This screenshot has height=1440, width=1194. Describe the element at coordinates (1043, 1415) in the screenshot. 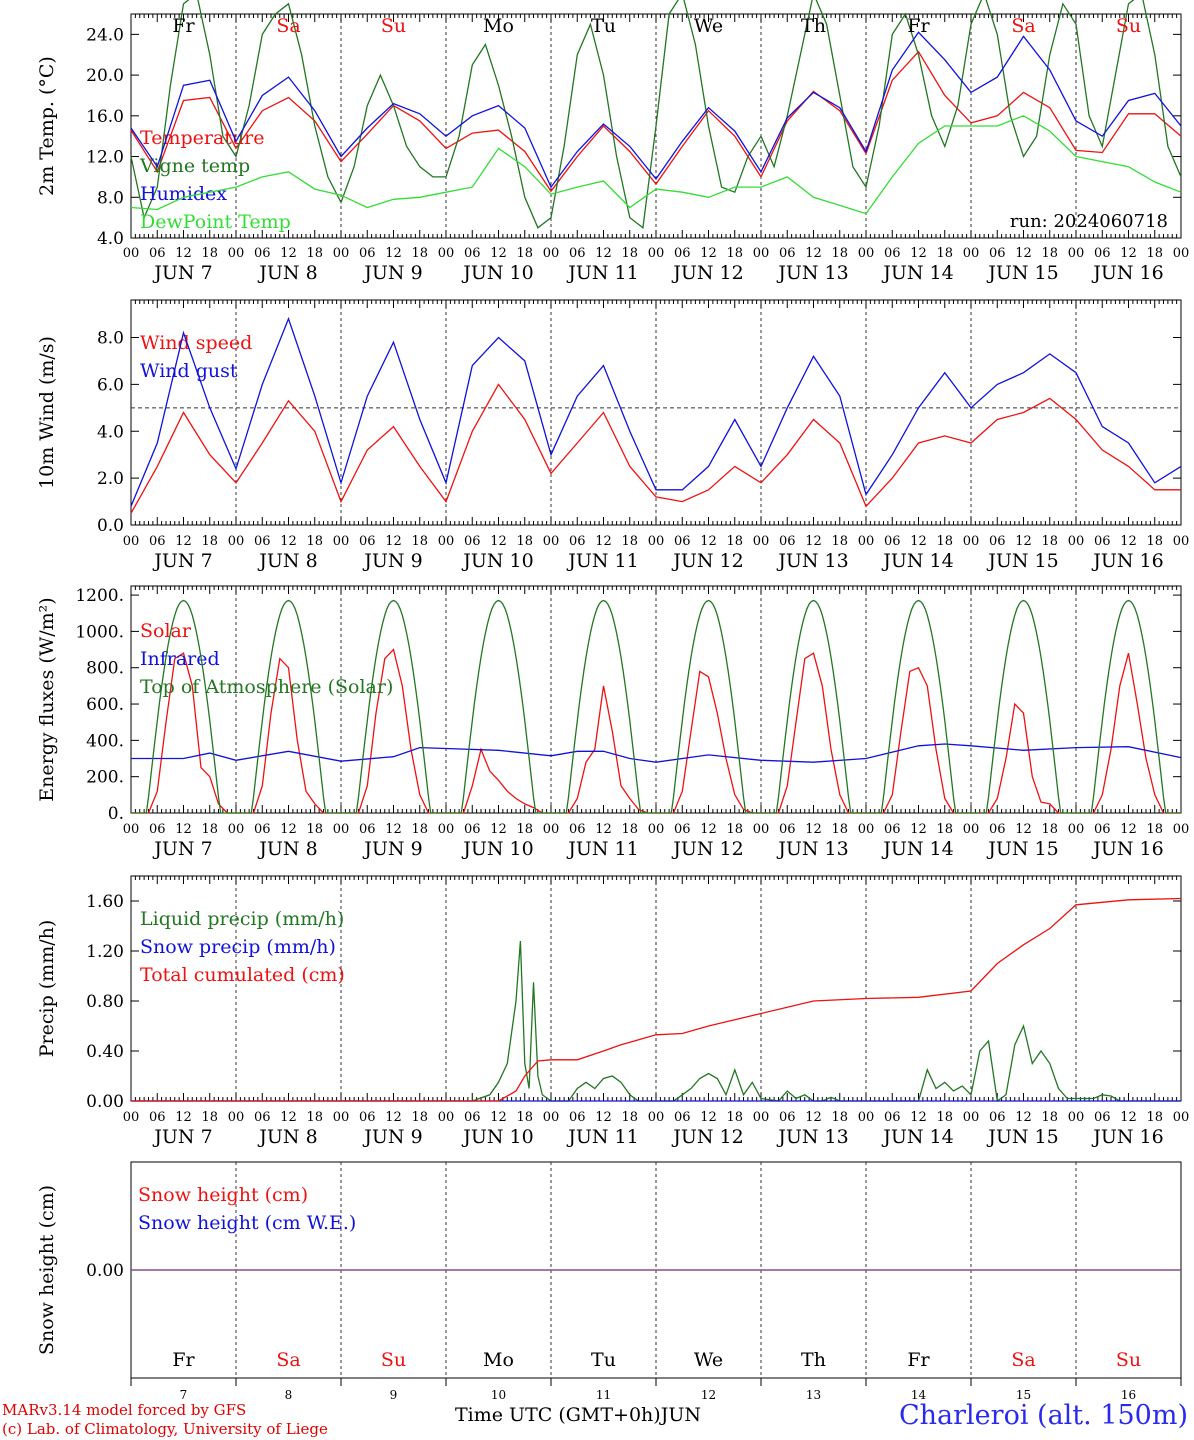

I see `station-title: Charleroi (alt. 150m)` at that location.